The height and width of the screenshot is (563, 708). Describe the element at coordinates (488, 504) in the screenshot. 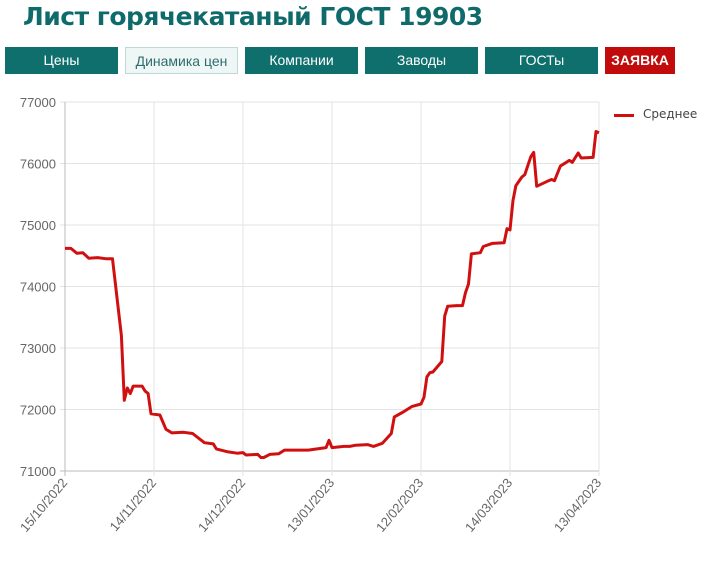

I see `x-tick-label: 14/03/2023` at that location.